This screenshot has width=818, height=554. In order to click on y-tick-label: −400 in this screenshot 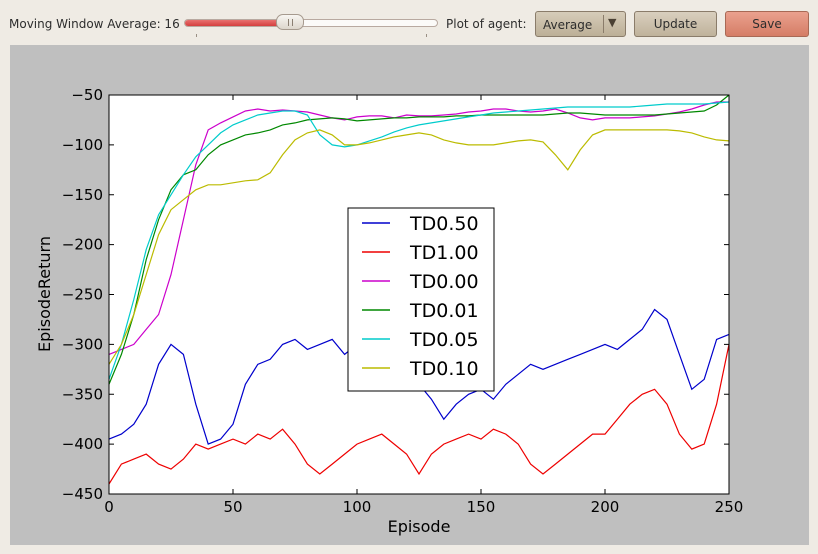, I will do `click(82, 444)`.